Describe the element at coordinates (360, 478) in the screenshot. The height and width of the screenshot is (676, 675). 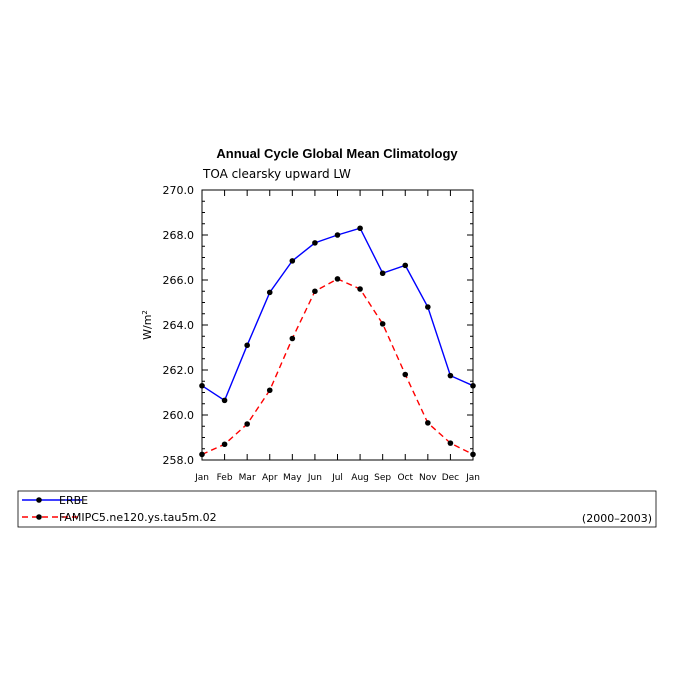
I see `x-tick-label: Aug` at that location.